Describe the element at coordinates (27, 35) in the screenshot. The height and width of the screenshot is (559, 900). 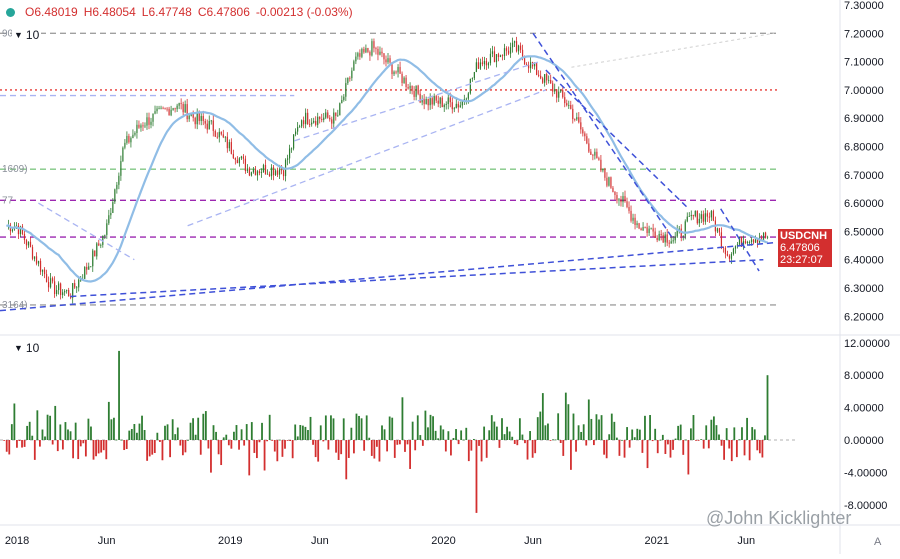
I see `main-indicator-chip: ▼ 10` at that location.